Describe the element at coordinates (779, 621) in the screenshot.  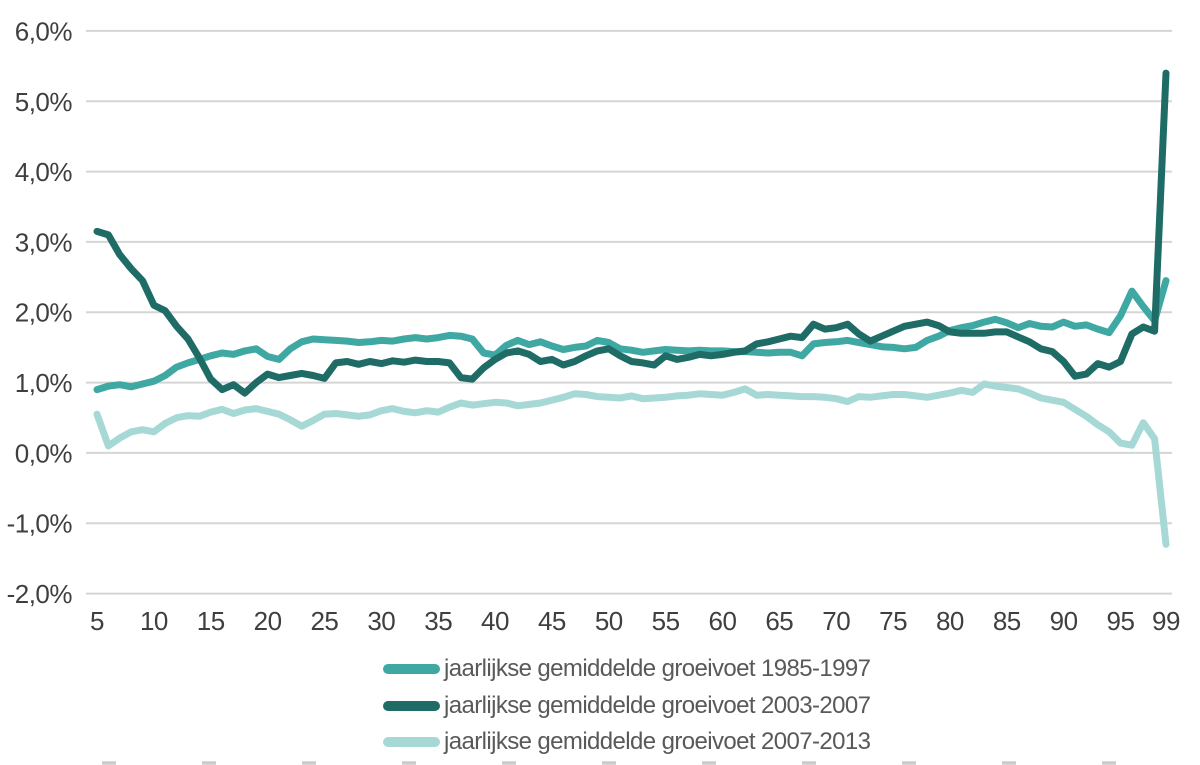
I see `x-axis-tick-label: 65` at that location.